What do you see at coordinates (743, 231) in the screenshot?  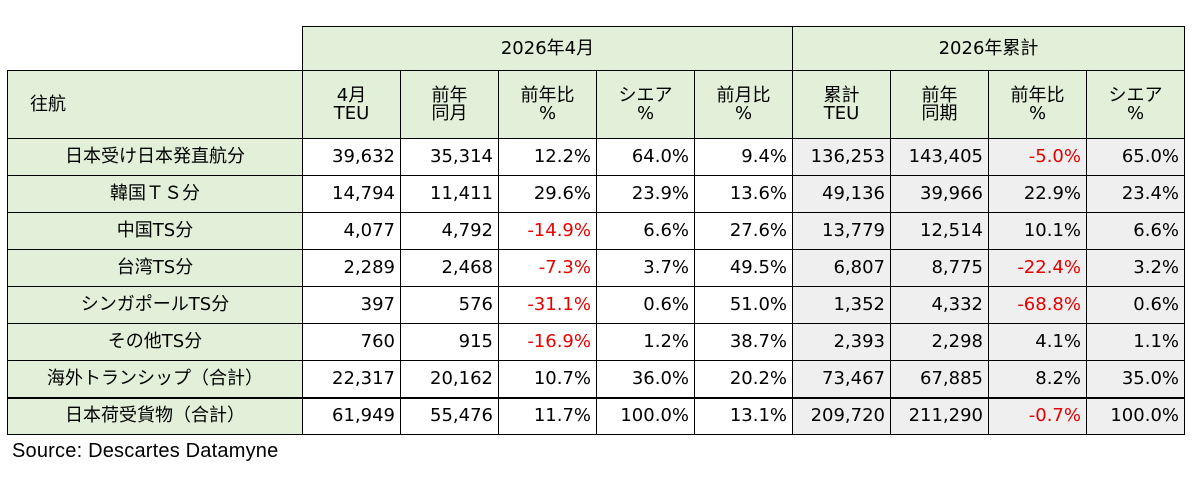 I see `table-cell: 27.6%` at bounding box center [743, 231].